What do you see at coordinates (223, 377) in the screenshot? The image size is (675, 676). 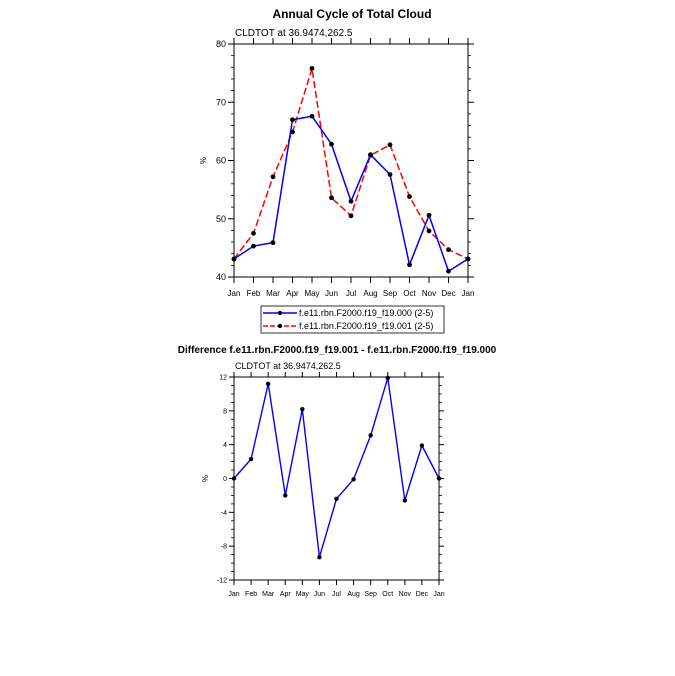 I see `y-tick-label: 12` at bounding box center [223, 377].